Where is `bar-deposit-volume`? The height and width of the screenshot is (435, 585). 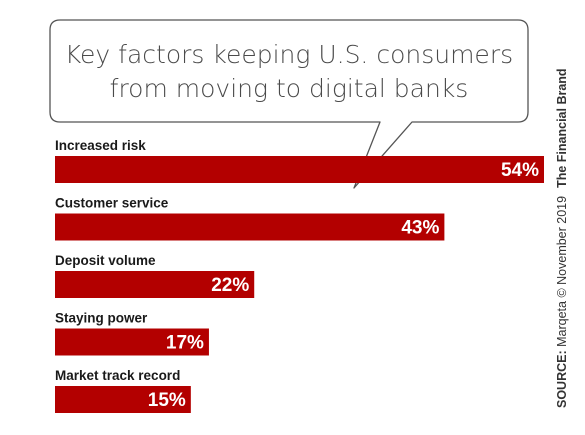
bar-deposit-volume is located at coordinates (155, 284).